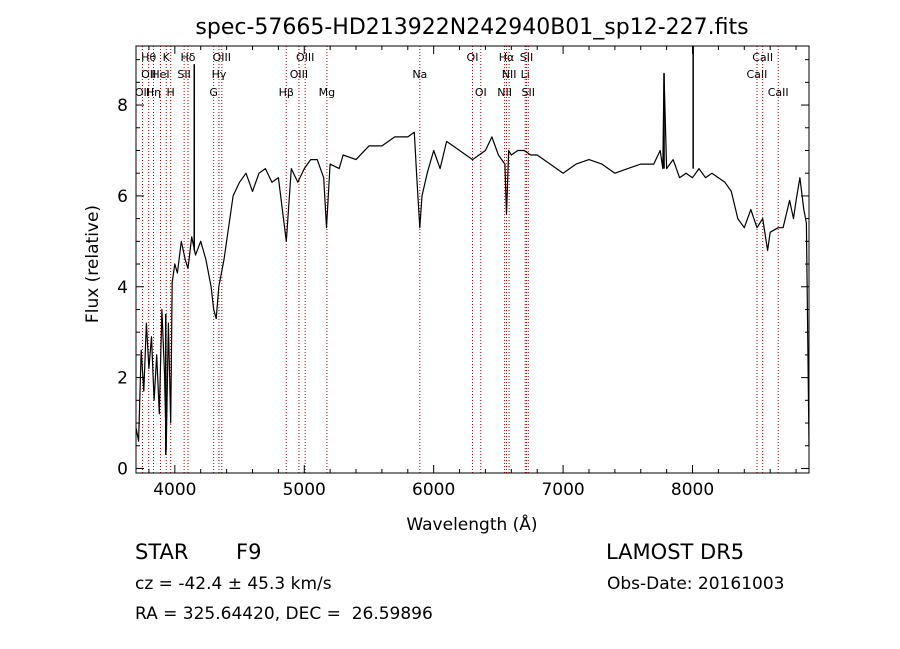  What do you see at coordinates (675, 552) in the screenshot?
I see `survey-name: LAMOST DR5` at bounding box center [675, 552].